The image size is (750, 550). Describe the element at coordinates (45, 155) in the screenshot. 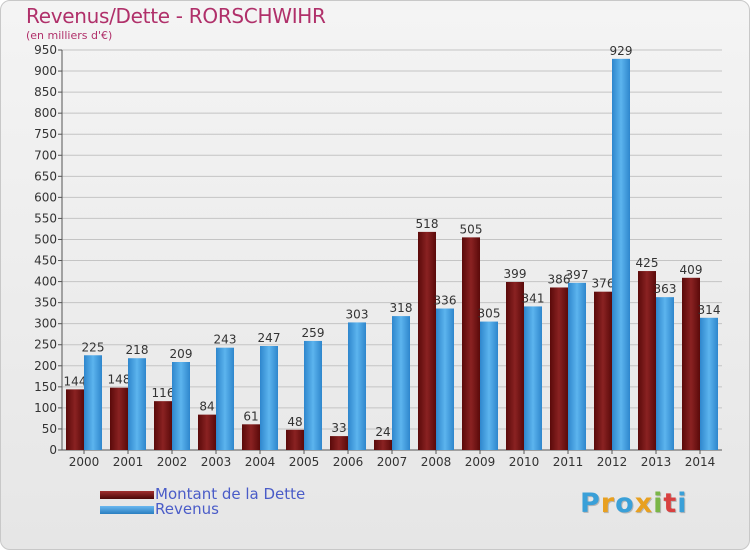

I see `y-tick-label: 700` at that location.